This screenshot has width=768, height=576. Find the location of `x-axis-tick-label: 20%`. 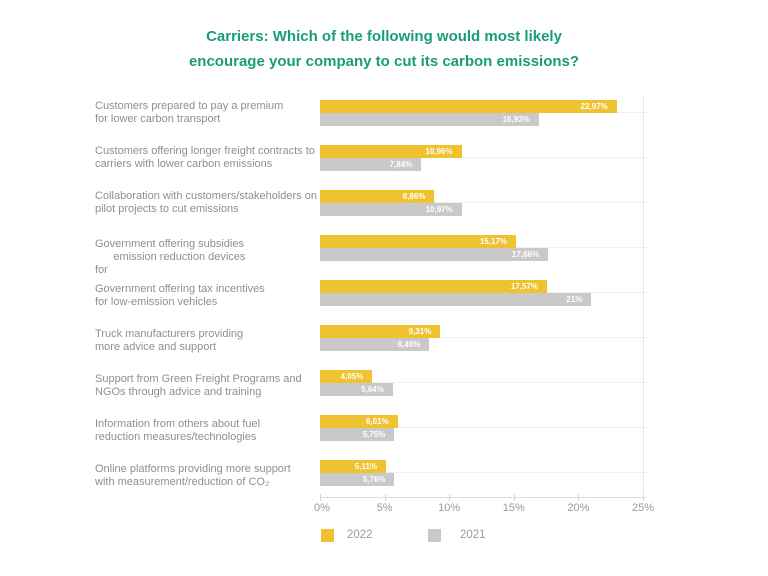

x-axis-tick-label: 20% is located at coordinates (578, 508).